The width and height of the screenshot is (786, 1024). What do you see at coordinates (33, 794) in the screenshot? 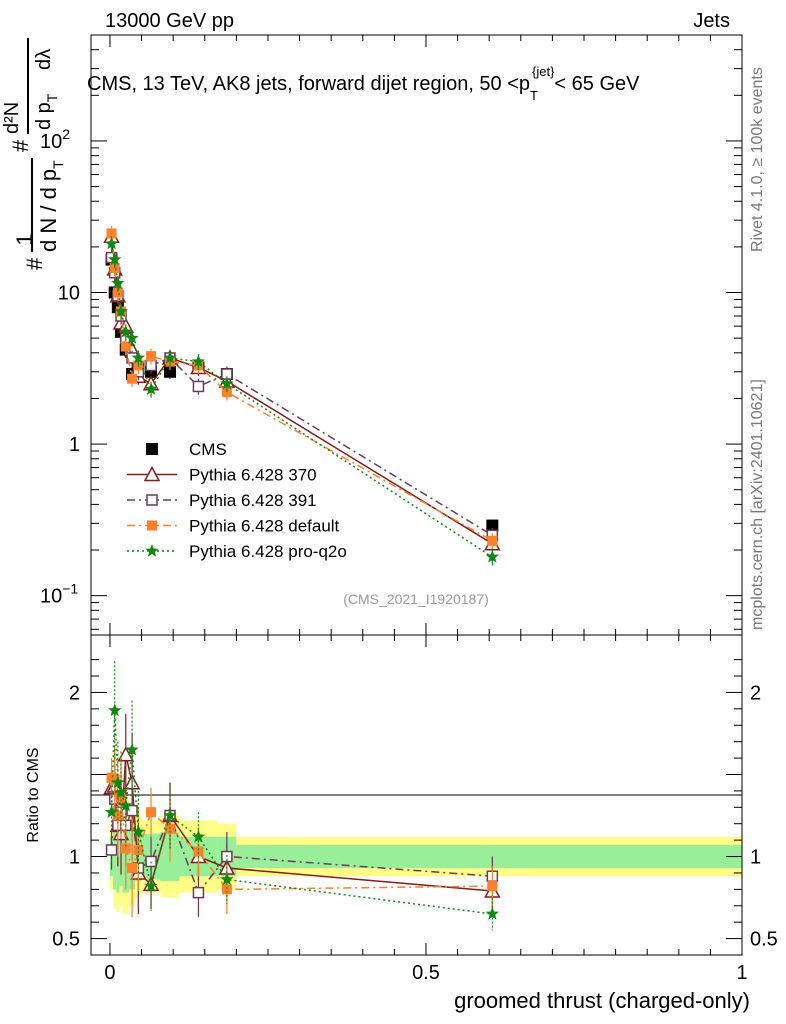
I see `ratio-axis-label: Ratio to CMS` at bounding box center [33, 794].